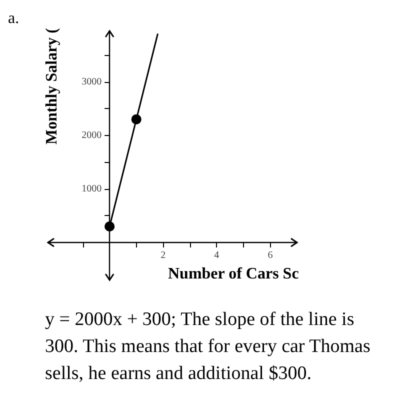 This screenshot has width=400, height=420. What do you see at coordinates (163, 256) in the screenshot?
I see `x-tick-label: 2` at bounding box center [163, 256].